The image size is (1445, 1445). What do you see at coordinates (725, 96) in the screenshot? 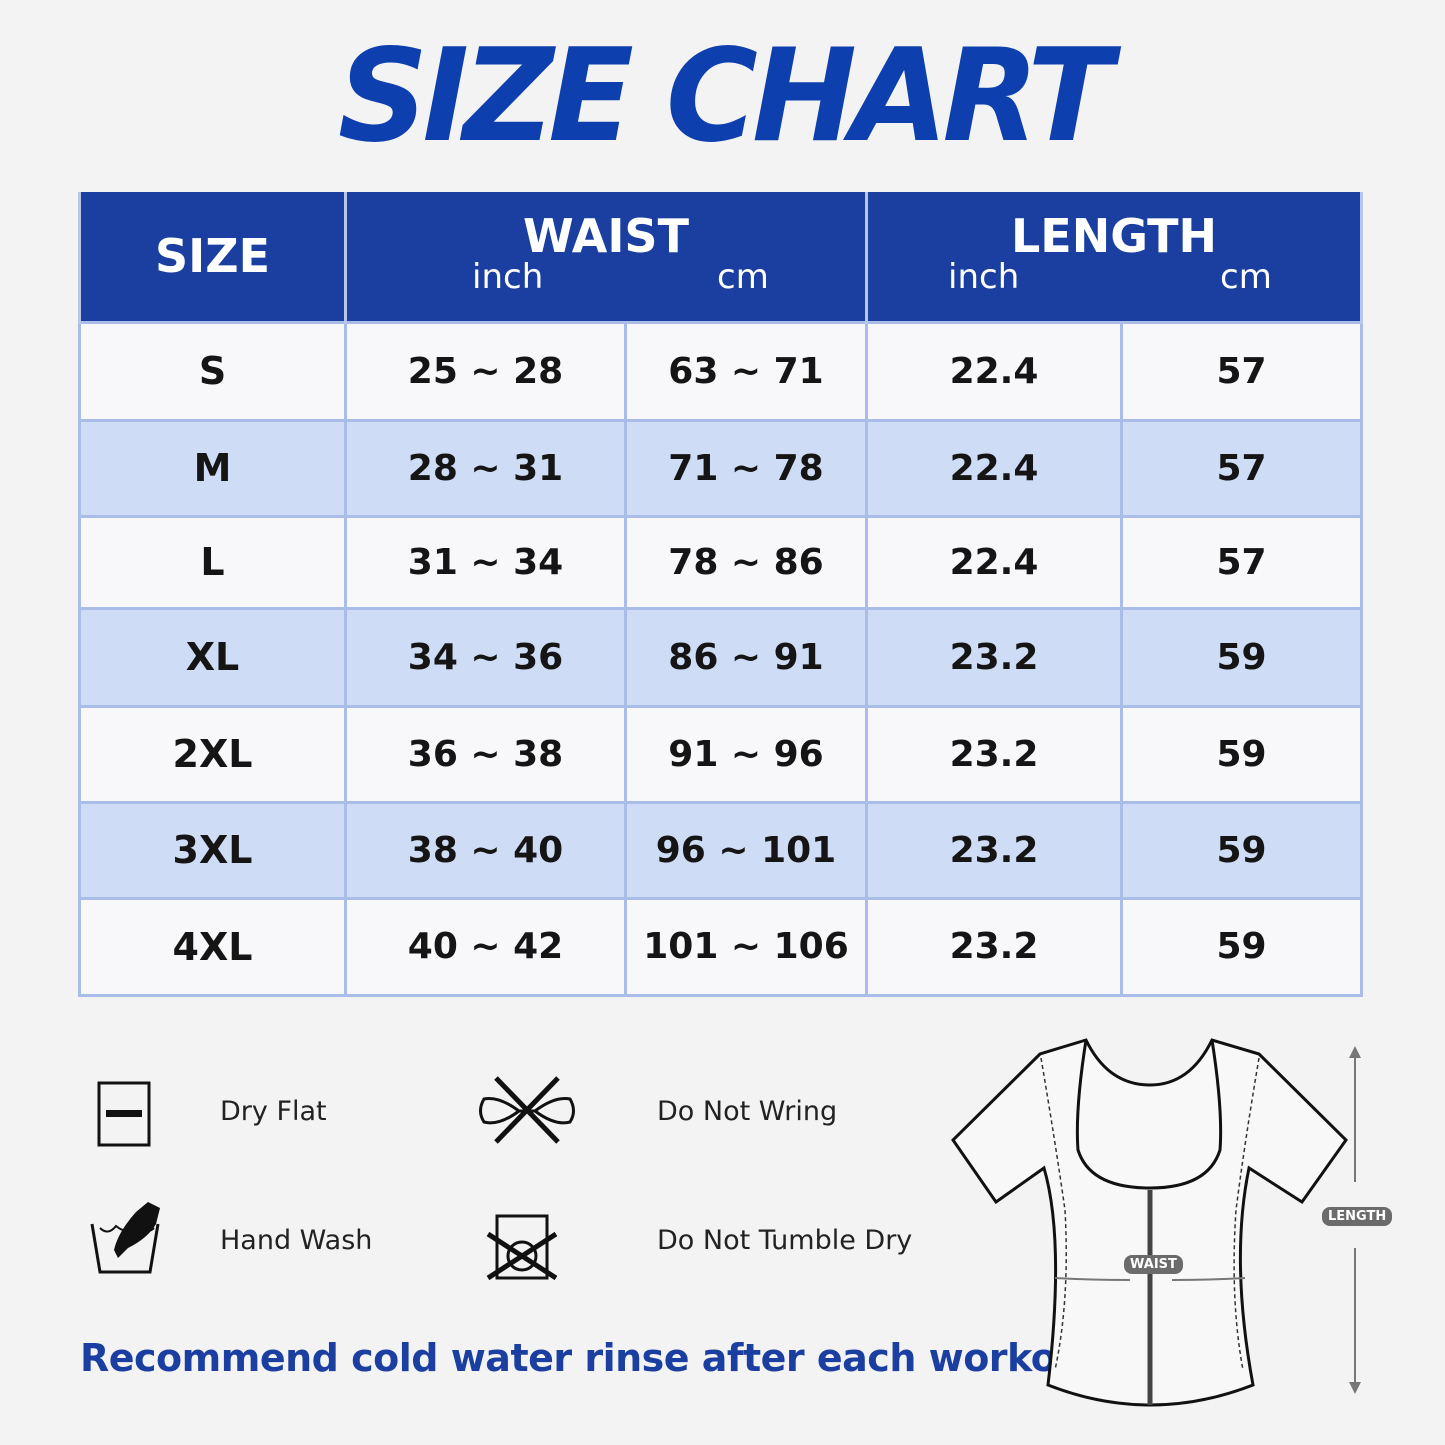
I see `page-title: SIZE CHART` at bounding box center [725, 96].